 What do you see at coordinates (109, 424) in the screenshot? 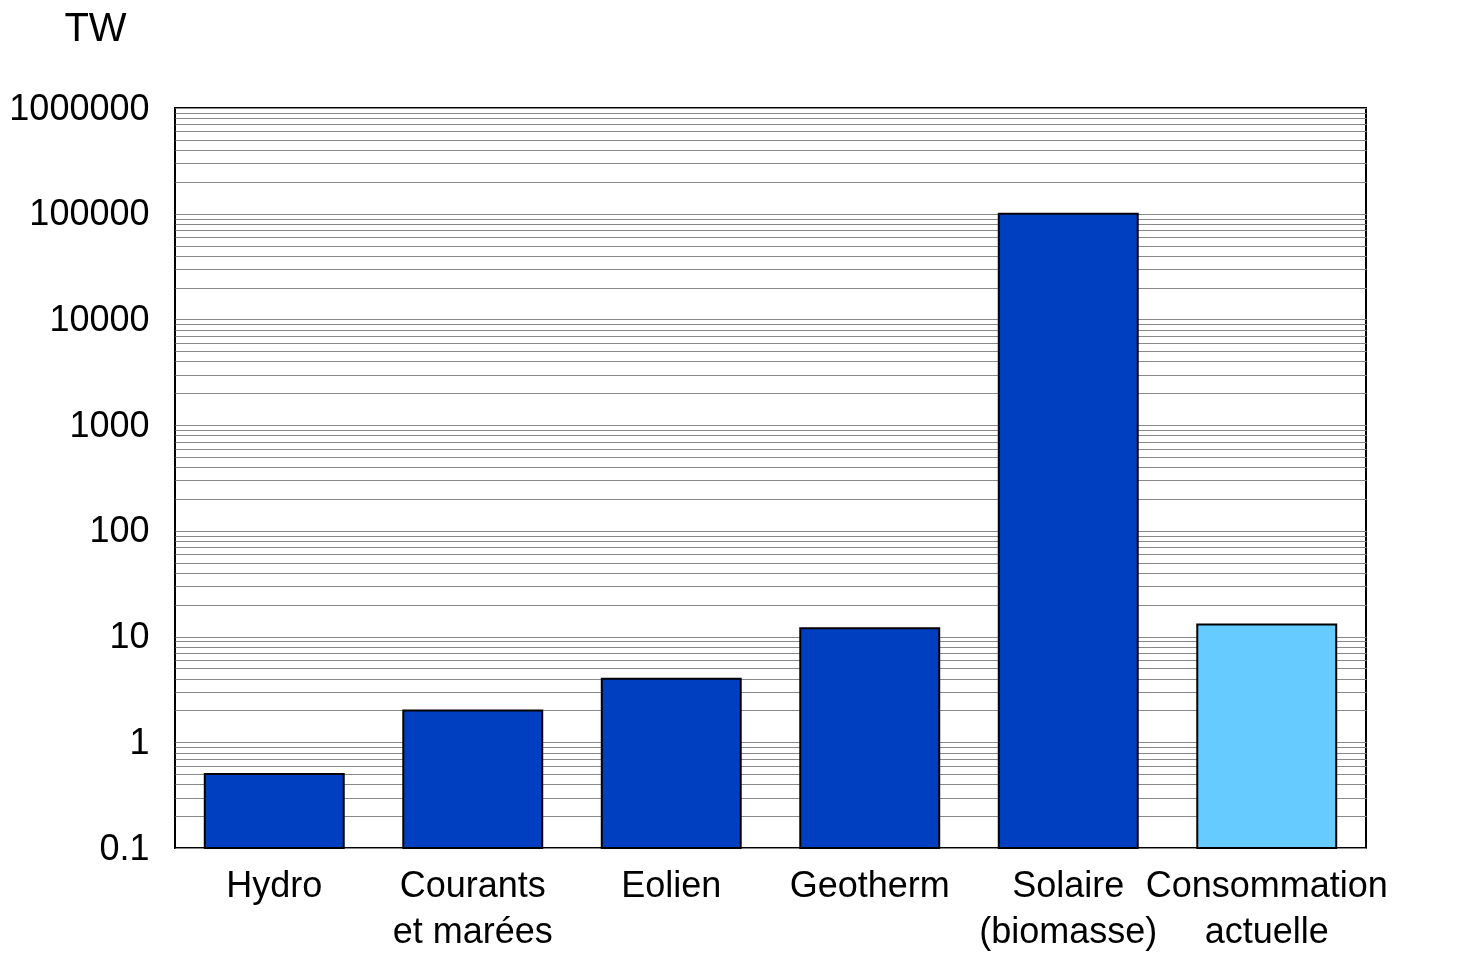
I see `y-tick-label: 1000` at bounding box center [109, 424].